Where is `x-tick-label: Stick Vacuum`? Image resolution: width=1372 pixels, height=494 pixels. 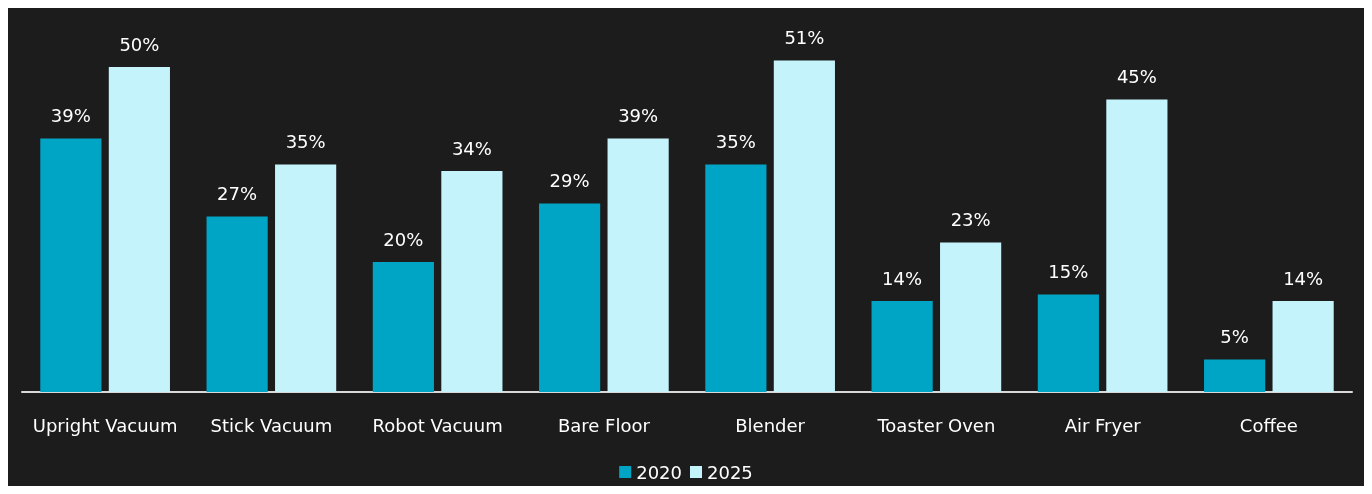 x-tick-label: Stick Vacuum is located at coordinates (271, 425).